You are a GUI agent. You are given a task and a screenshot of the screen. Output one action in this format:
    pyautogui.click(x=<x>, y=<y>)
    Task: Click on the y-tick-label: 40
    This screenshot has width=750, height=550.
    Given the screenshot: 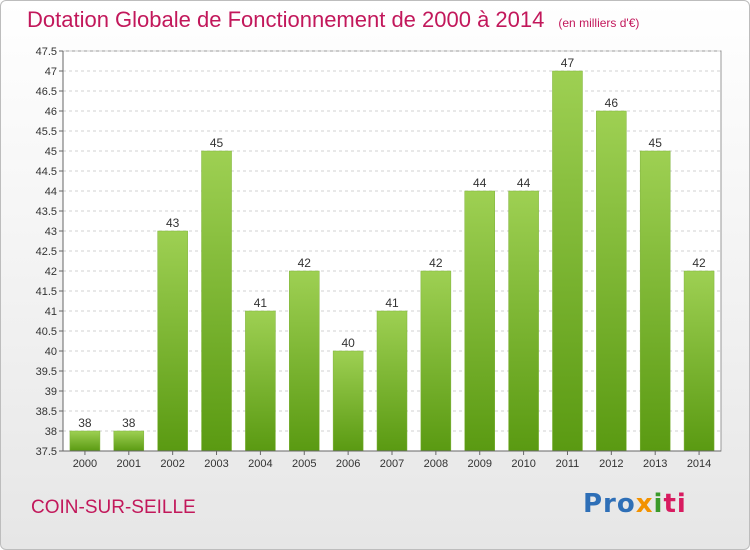 What is the action you would take?
    pyautogui.click(x=51, y=352)
    